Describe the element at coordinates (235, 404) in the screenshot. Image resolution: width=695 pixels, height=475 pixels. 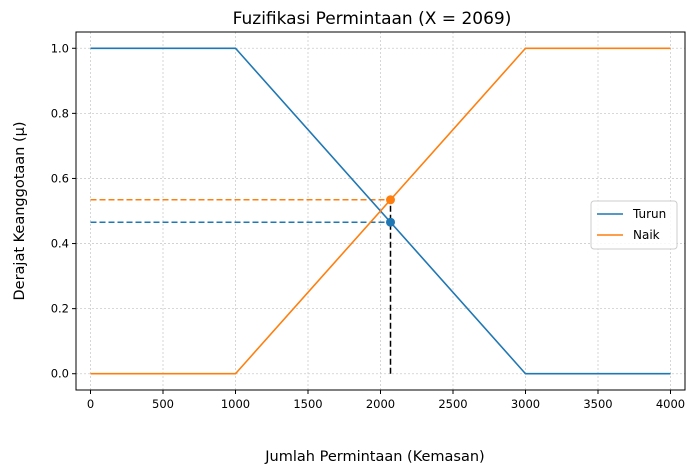
I see `x-tick-label: 1000` at that location.